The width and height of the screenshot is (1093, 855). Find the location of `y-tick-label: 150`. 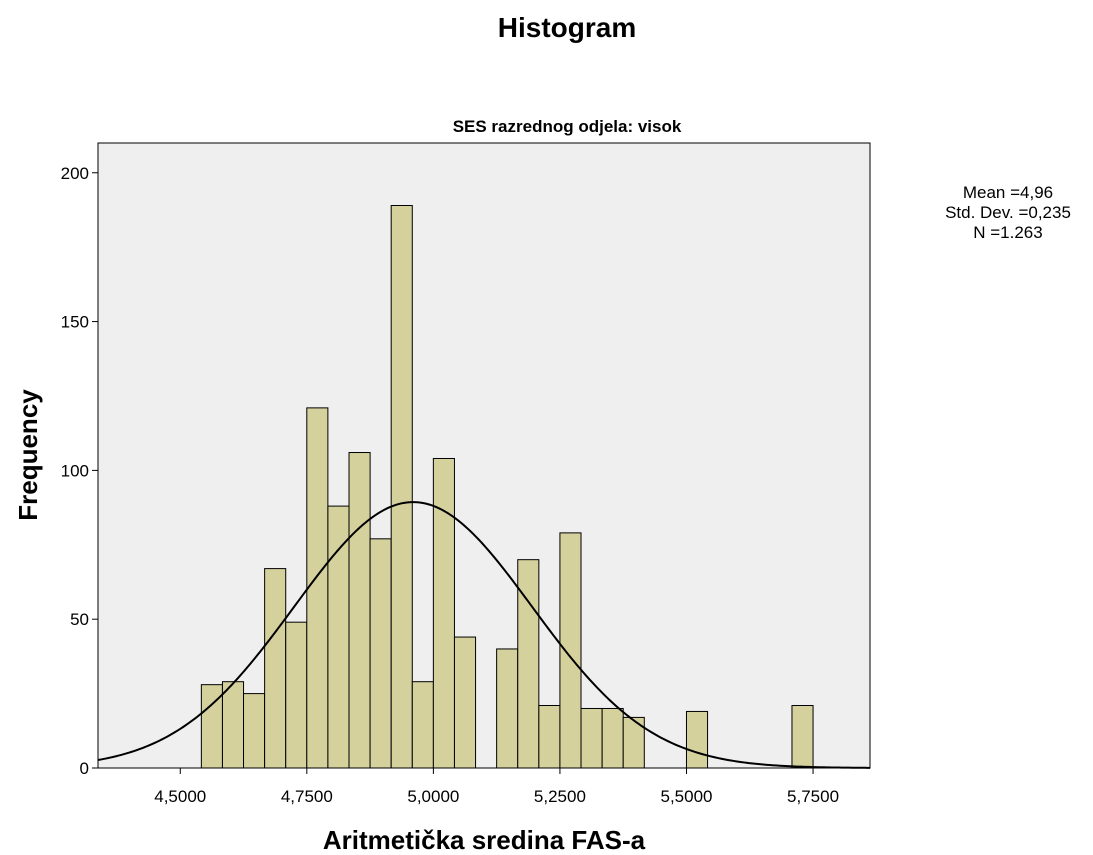

y-tick-label: 150 is located at coordinates (75, 322).